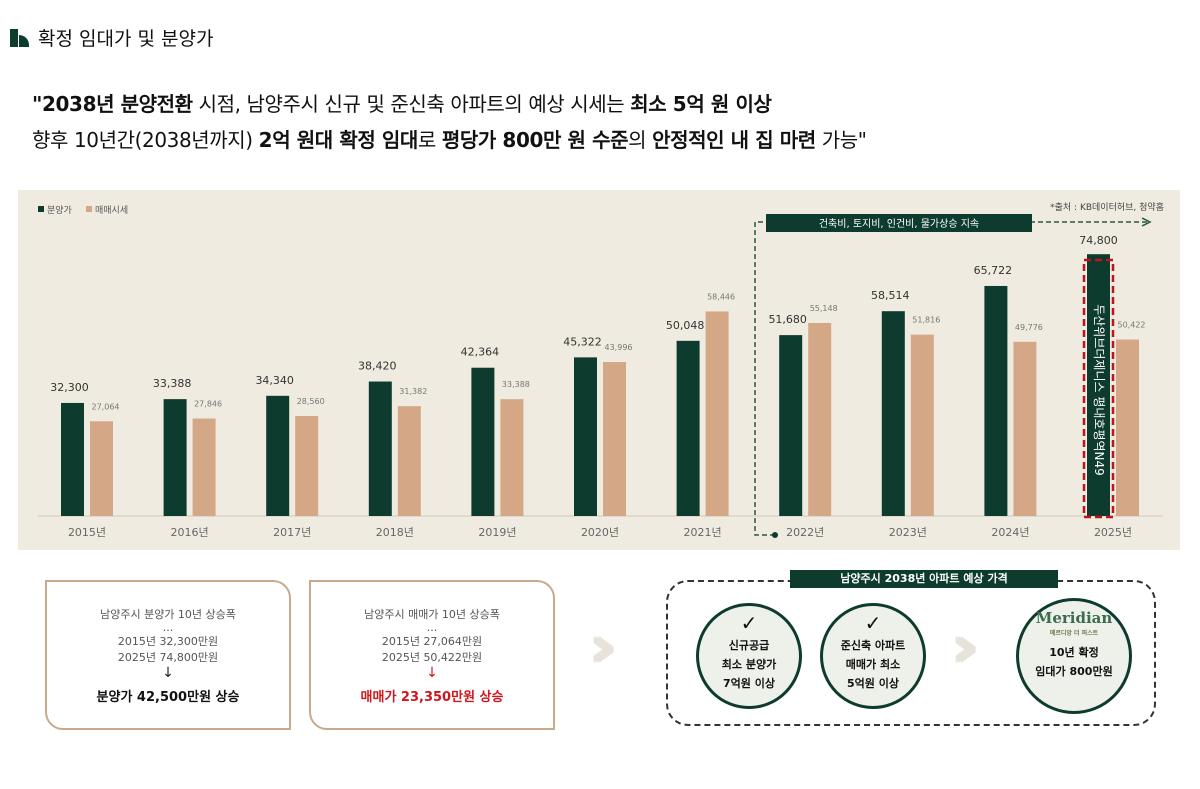 The width and height of the screenshot is (1200, 789). Describe the element at coordinates (873, 683) in the screenshot. I see `circle-line: 5억원 이상` at that location.